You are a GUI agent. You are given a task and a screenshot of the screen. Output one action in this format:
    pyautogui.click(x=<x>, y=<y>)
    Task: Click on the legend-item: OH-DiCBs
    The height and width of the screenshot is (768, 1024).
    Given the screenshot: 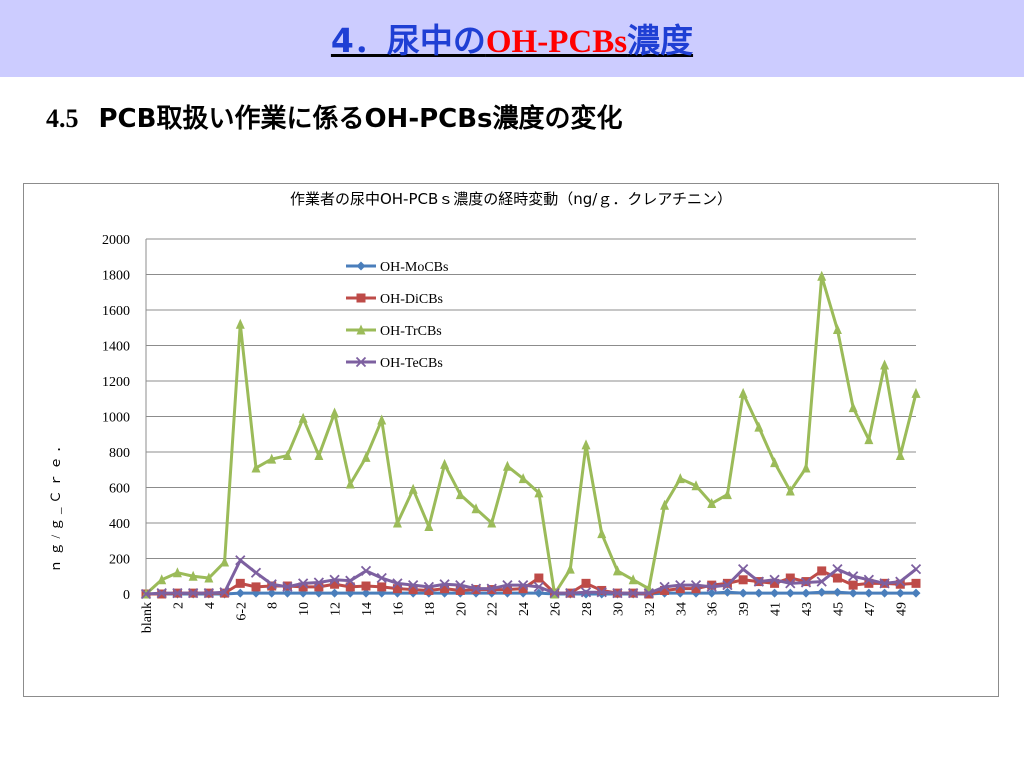 What is the action you would take?
    pyautogui.click(x=394, y=299)
    